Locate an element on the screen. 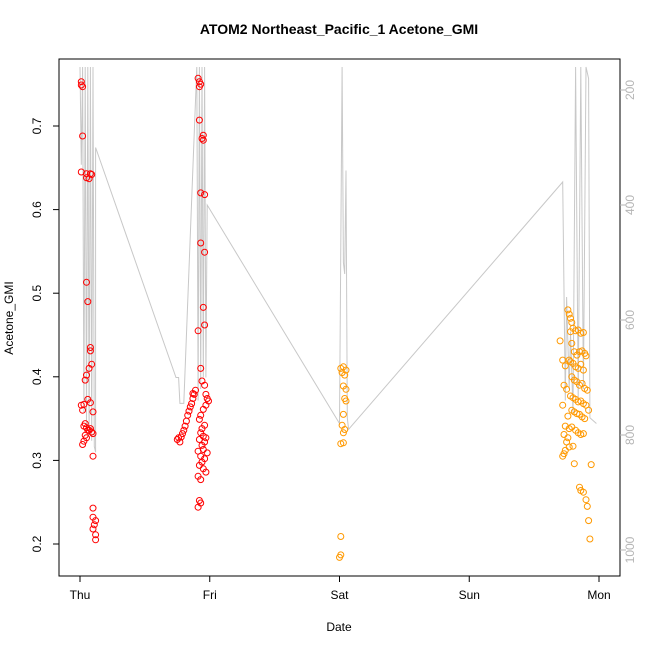 This screenshot has width=650, height=650. chart-title: ATOM2 Northeast_Pacific_1 Acetone_GMI is located at coordinates (339, 29).